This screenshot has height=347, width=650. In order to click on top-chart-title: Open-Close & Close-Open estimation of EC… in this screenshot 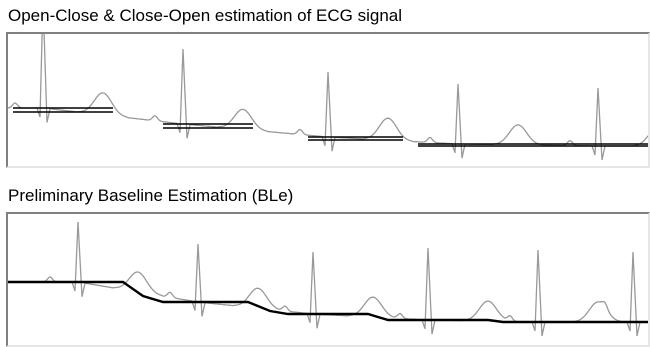, I will do `click(205, 15)`.